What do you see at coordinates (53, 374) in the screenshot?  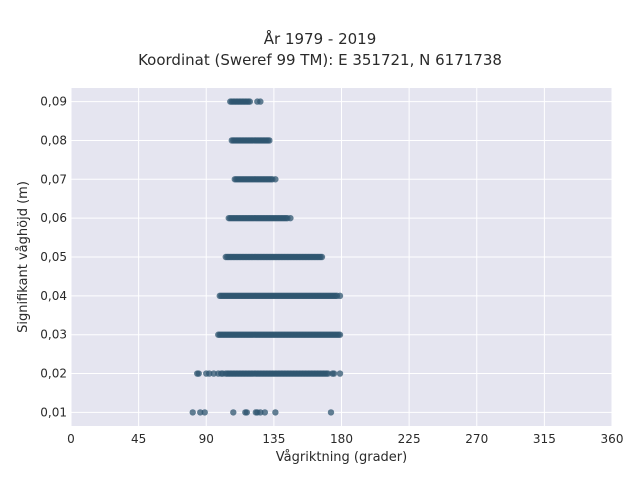 I see `y-tick-label: 0,02` at bounding box center [53, 374].